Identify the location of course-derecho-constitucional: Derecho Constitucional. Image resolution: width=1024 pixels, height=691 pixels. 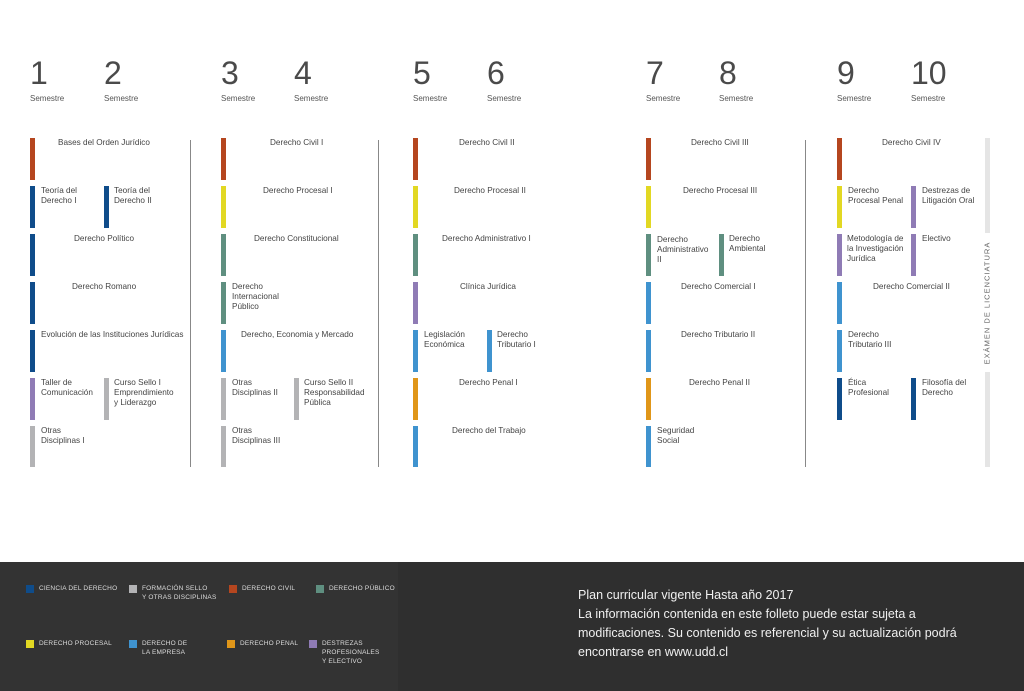
(297, 255).